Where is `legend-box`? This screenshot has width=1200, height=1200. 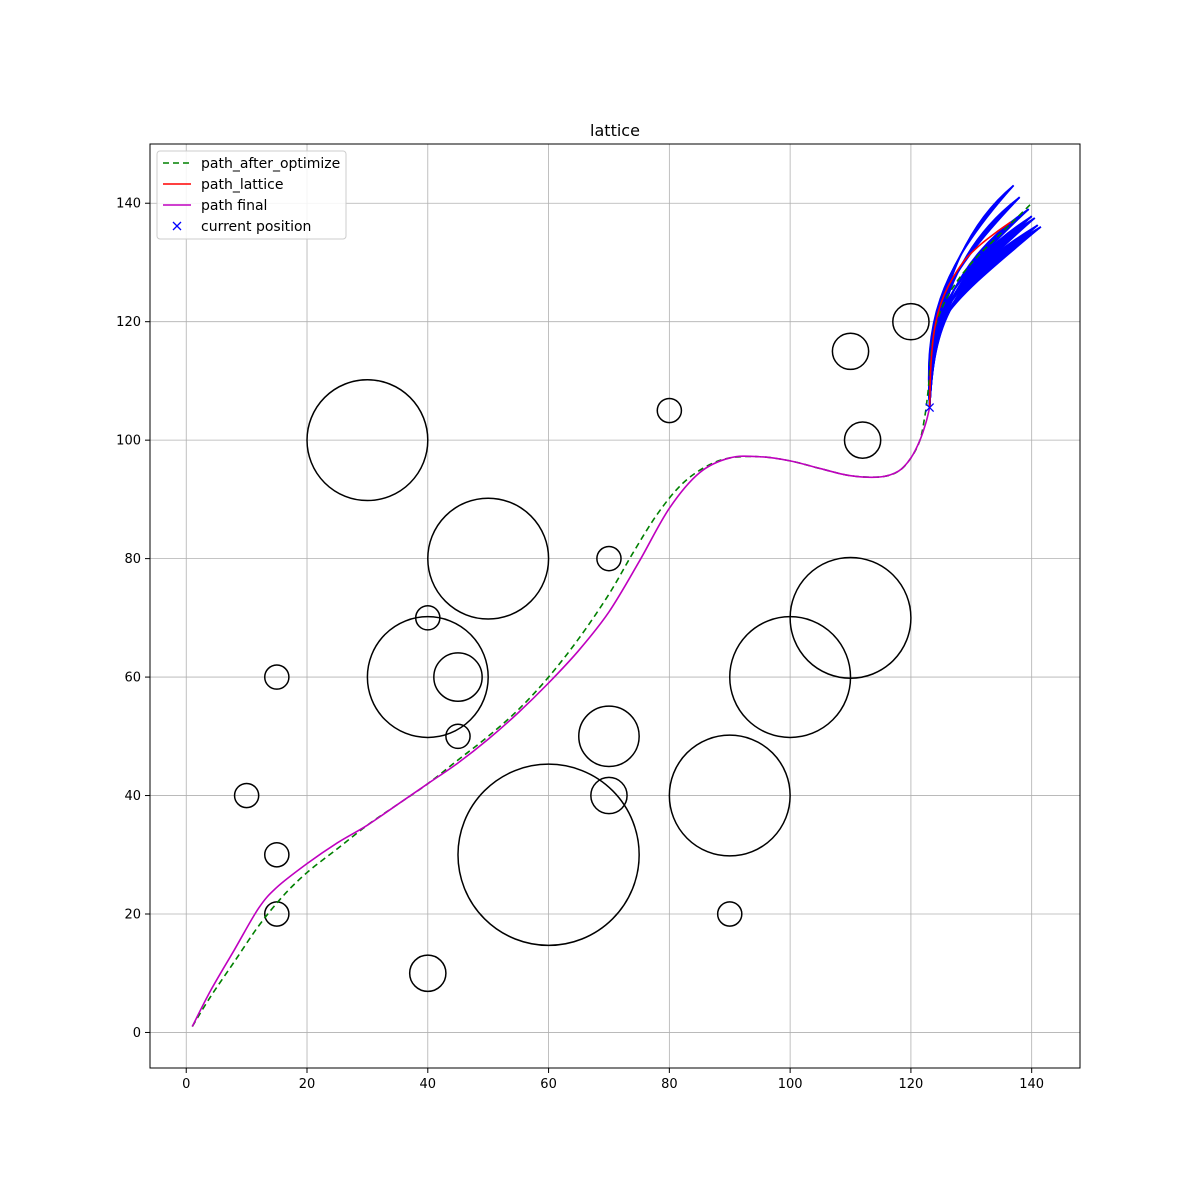
legend-box is located at coordinates (251, 195).